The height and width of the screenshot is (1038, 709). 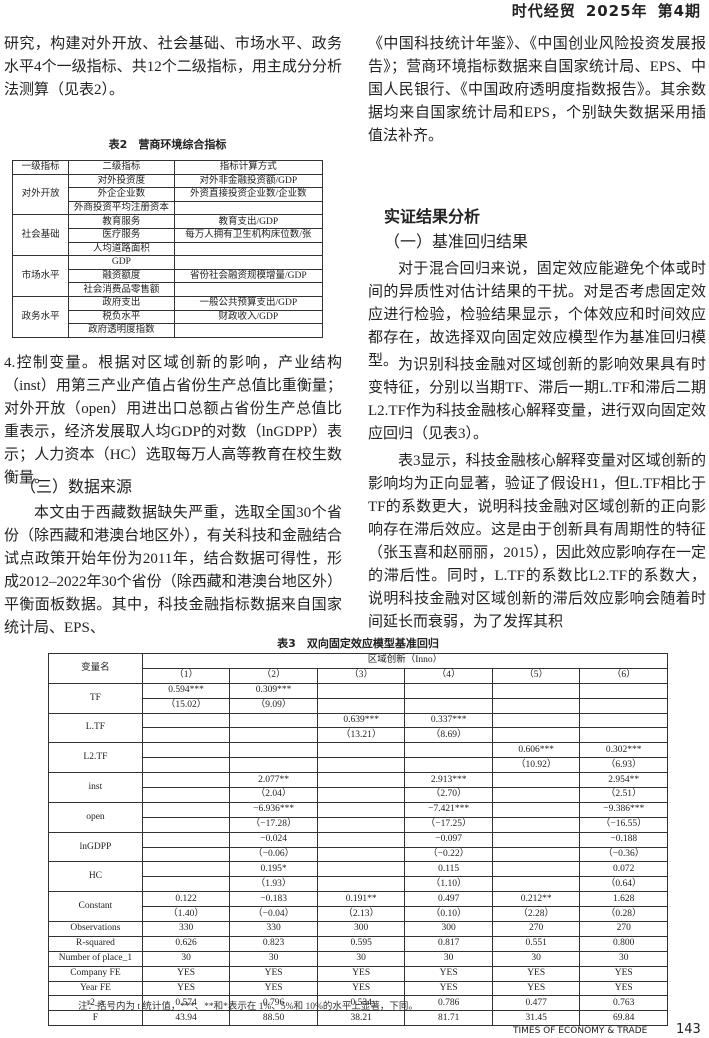 I want to click on t-stat-cell: （1.10）, so click(x=448, y=884).